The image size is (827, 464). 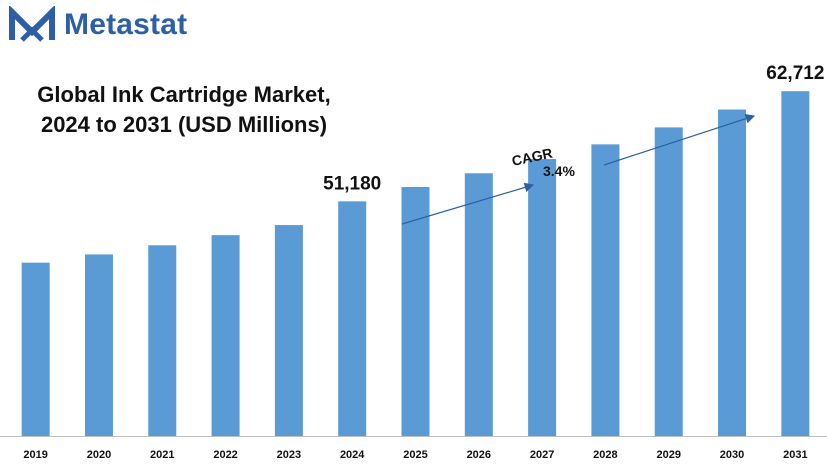 What do you see at coordinates (162, 340) in the screenshot?
I see `bar-2021` at bounding box center [162, 340].